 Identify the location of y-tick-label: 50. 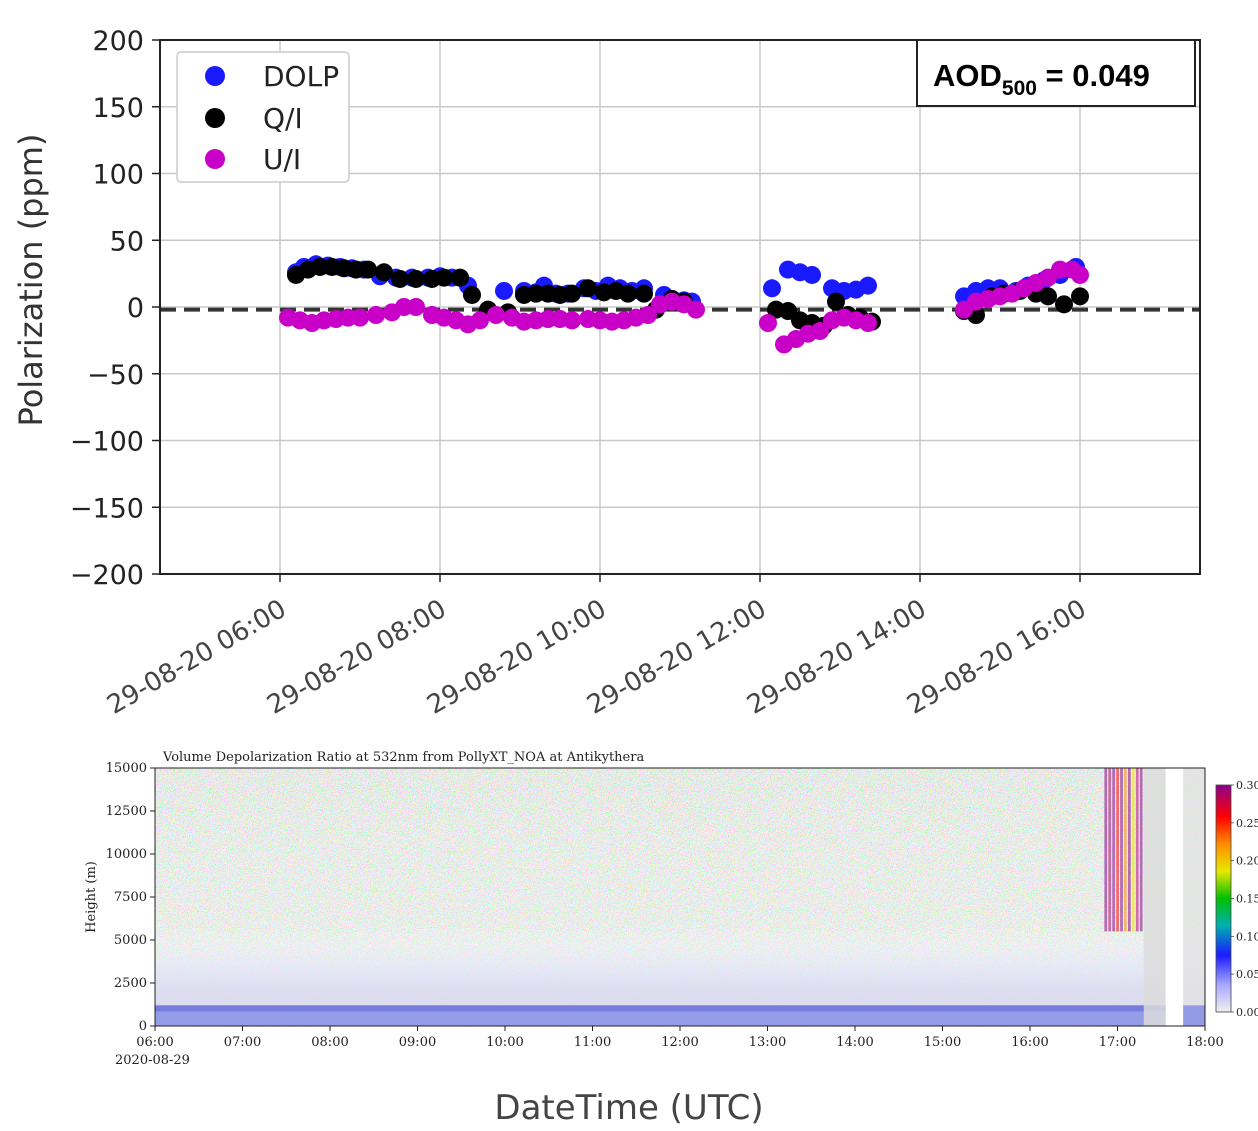
(127, 241).